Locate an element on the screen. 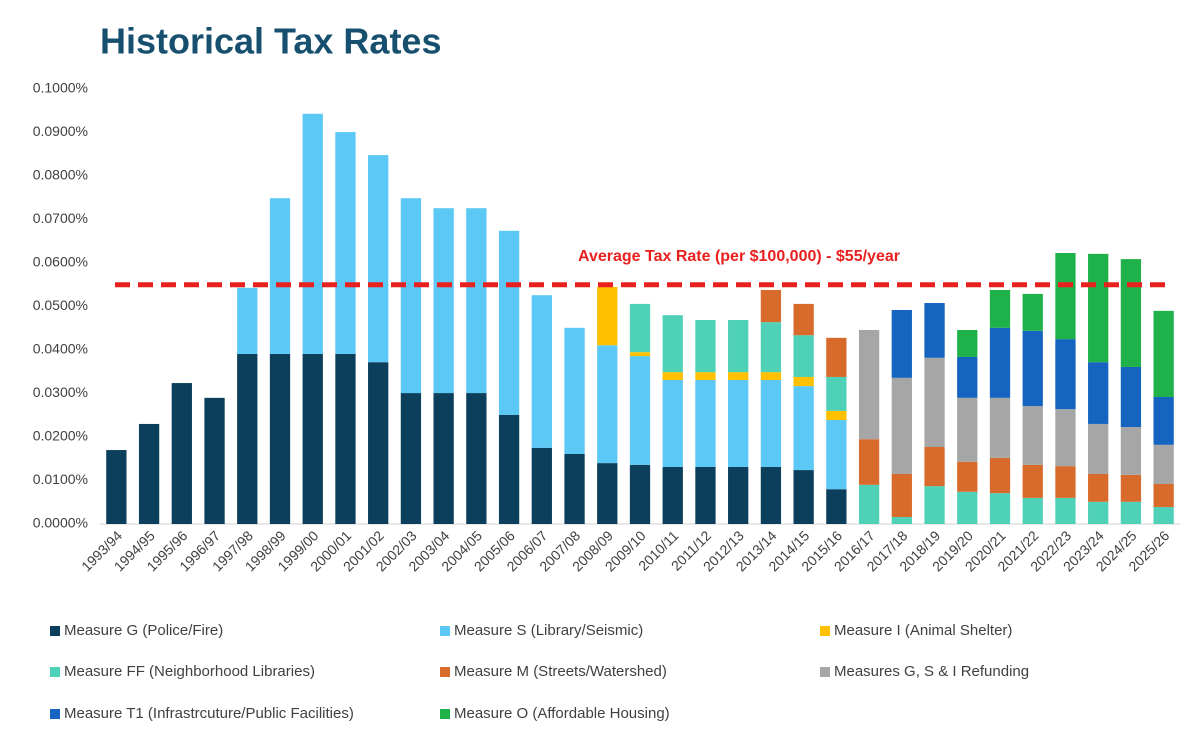 The height and width of the screenshot is (744, 1187). y-tick-label: 0.0000% is located at coordinates (60, 523).